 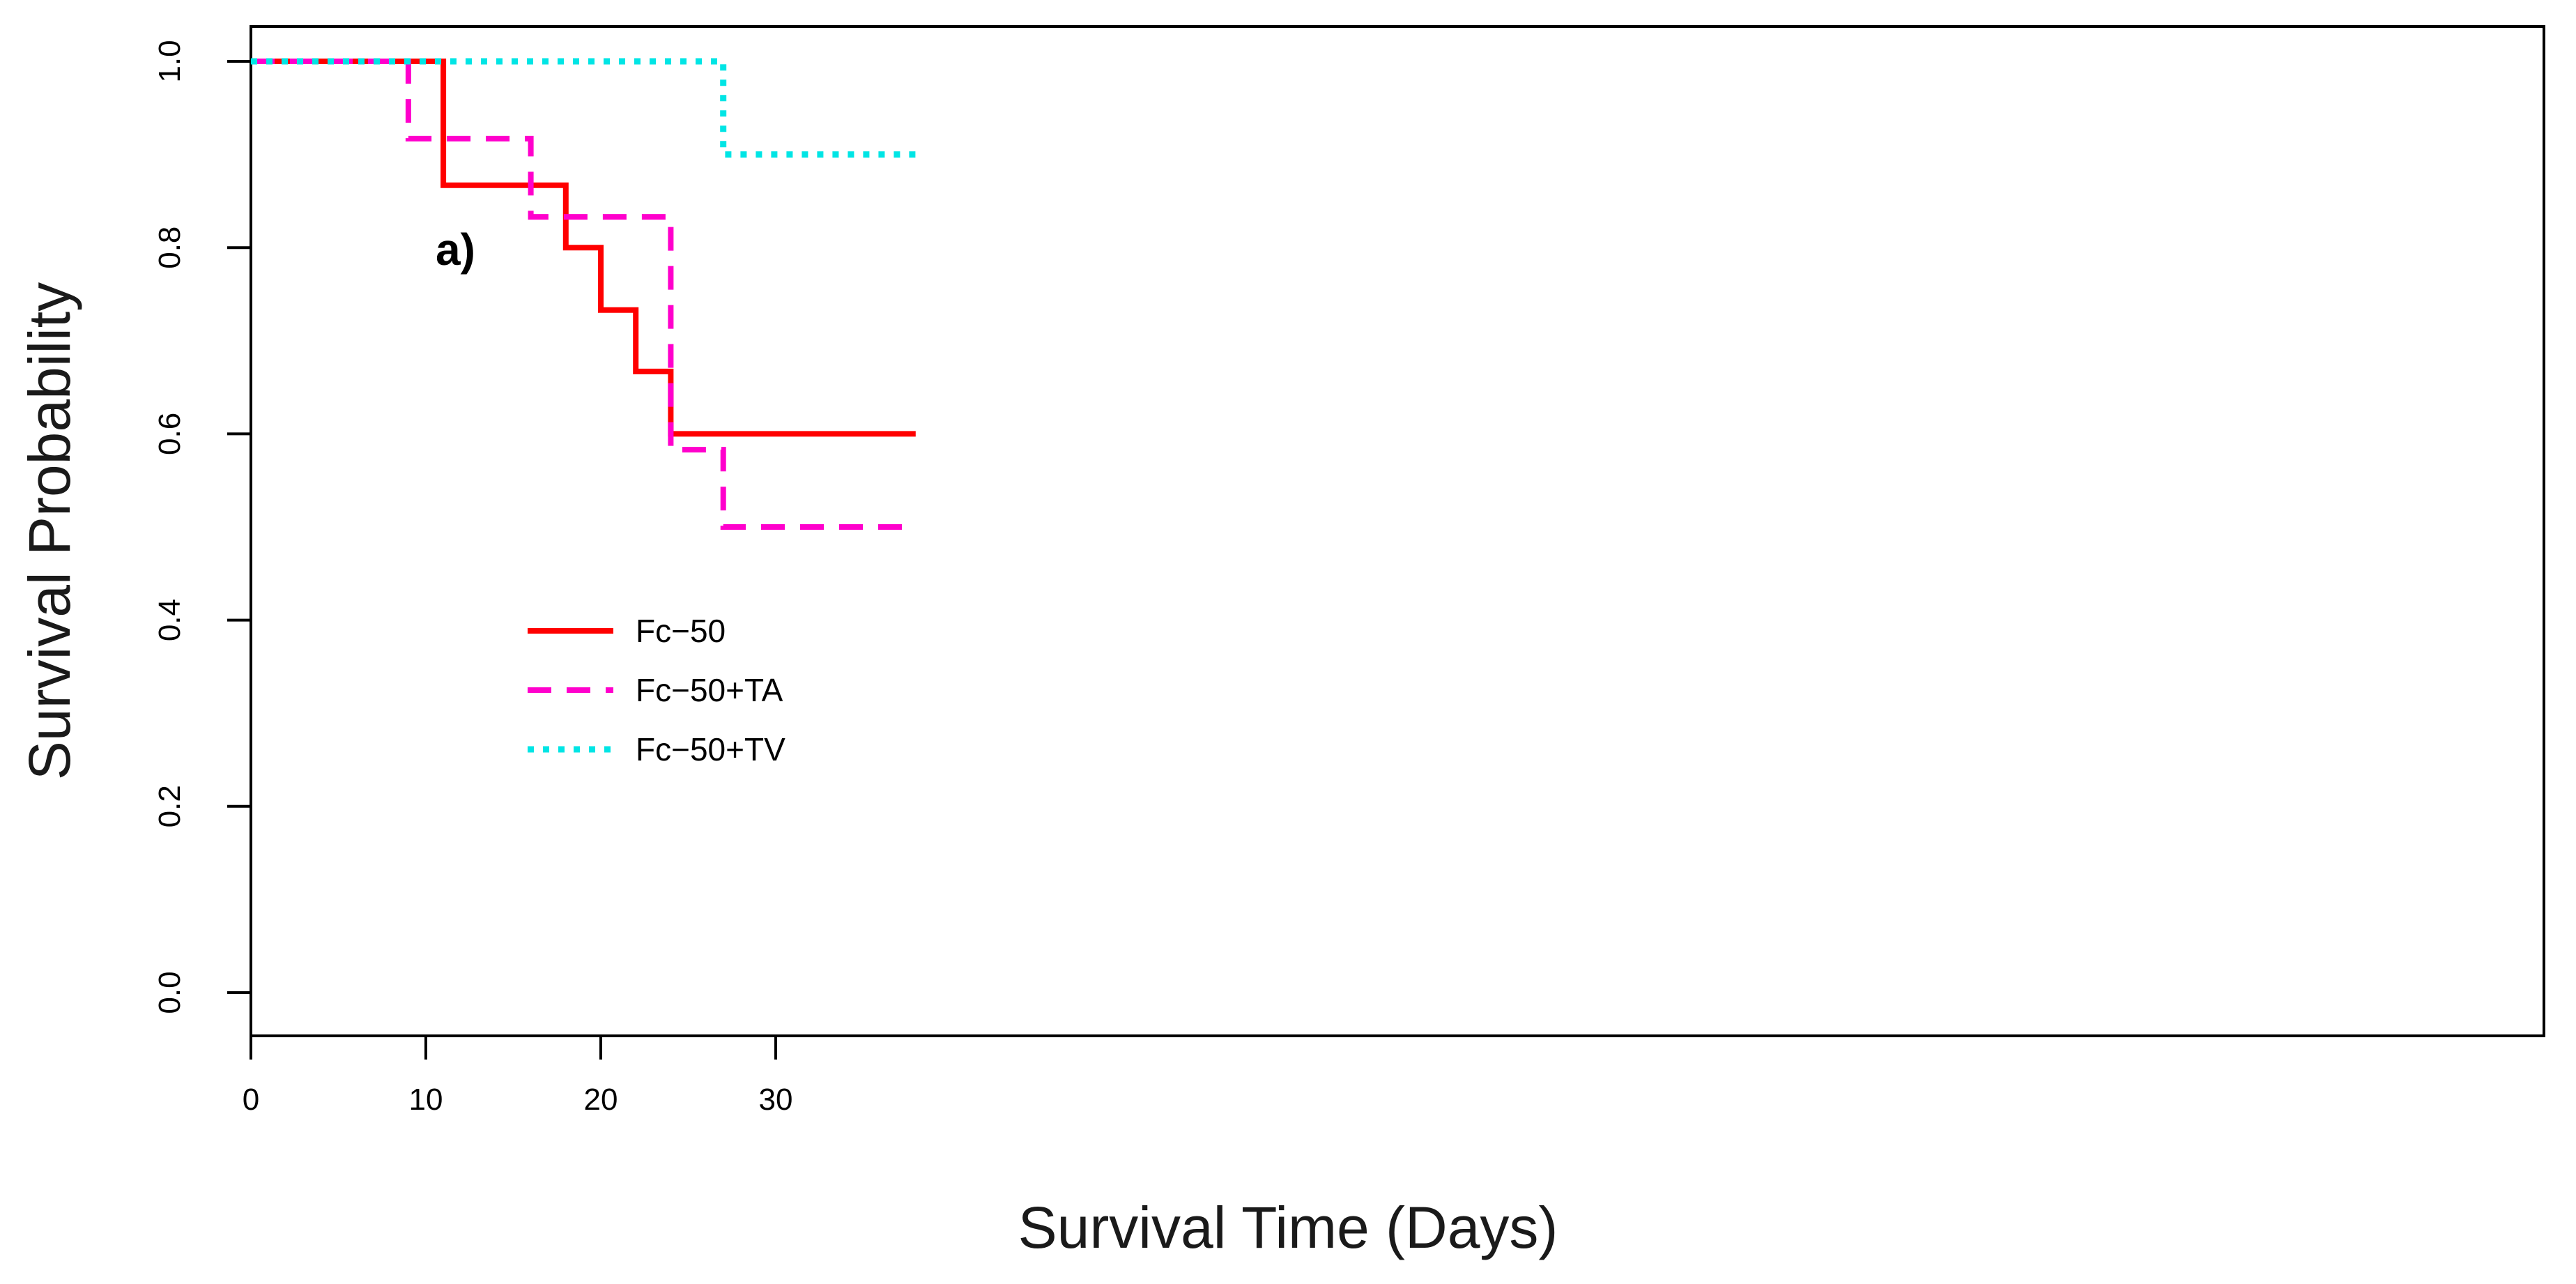 What do you see at coordinates (776, 1100) in the screenshot?
I see `x-tick-label: 30` at bounding box center [776, 1100].